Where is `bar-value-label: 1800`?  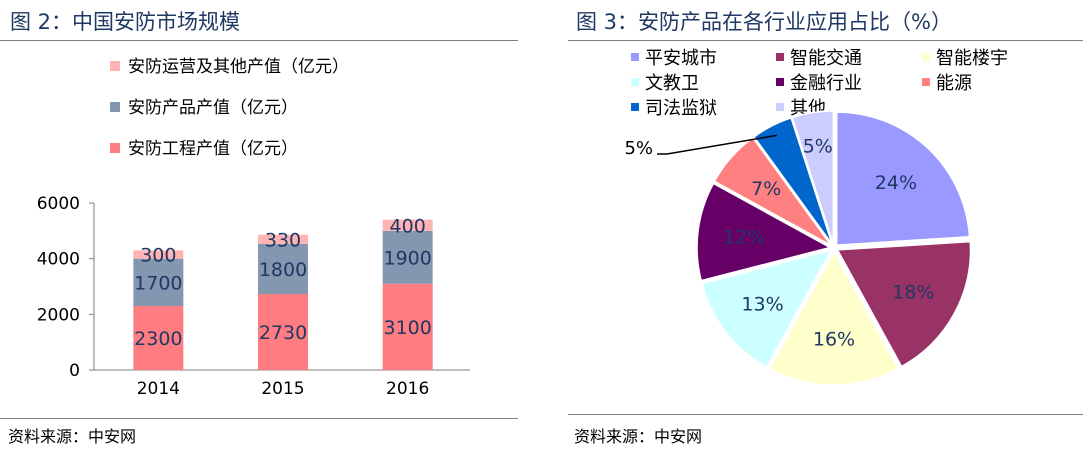 bar-value-label: 1800 is located at coordinates (283, 270).